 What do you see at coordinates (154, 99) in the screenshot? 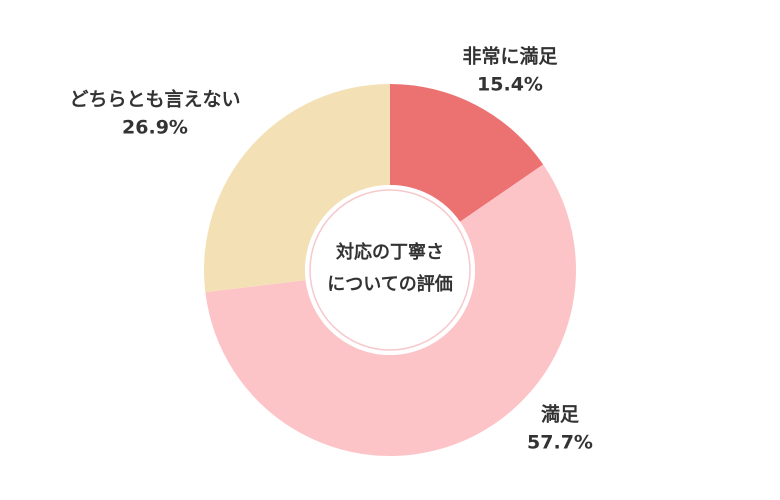
I see `slice-label: どちらとも言えない` at bounding box center [154, 99].